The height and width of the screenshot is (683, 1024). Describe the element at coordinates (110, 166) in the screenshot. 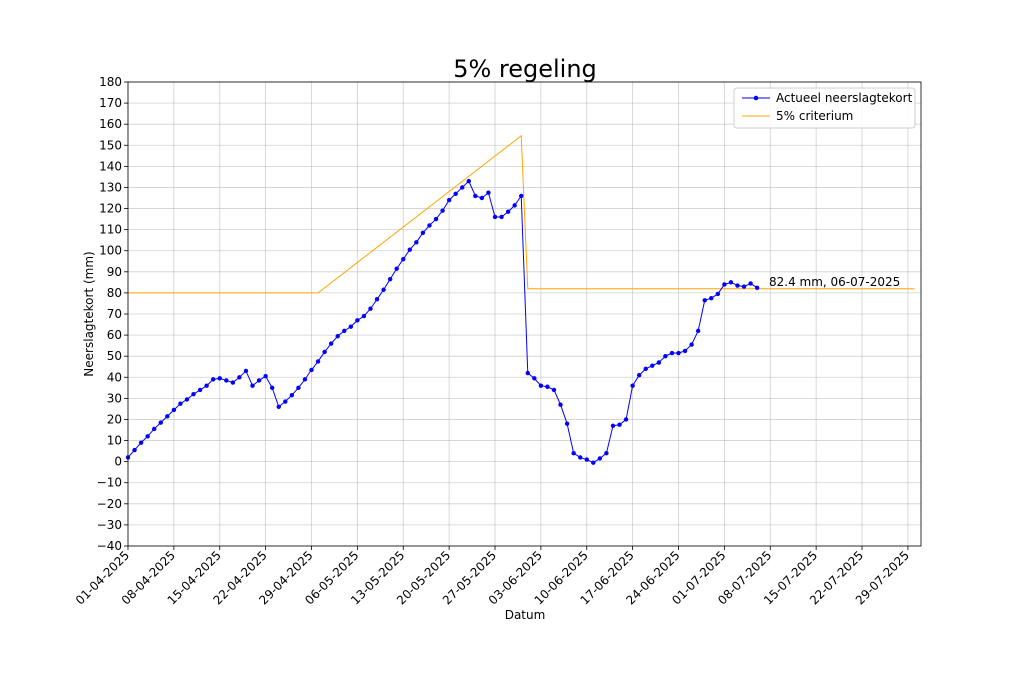

I see `y-tick-label: 140` at that location.